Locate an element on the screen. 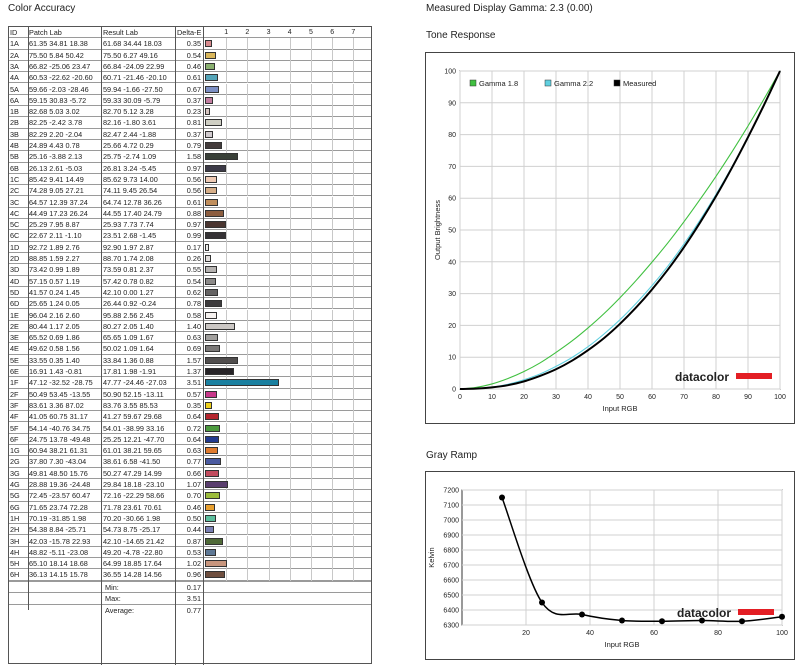 The image size is (800, 667). patch-lab: 36.13 14.15 15.78 is located at coordinates (58, 575).